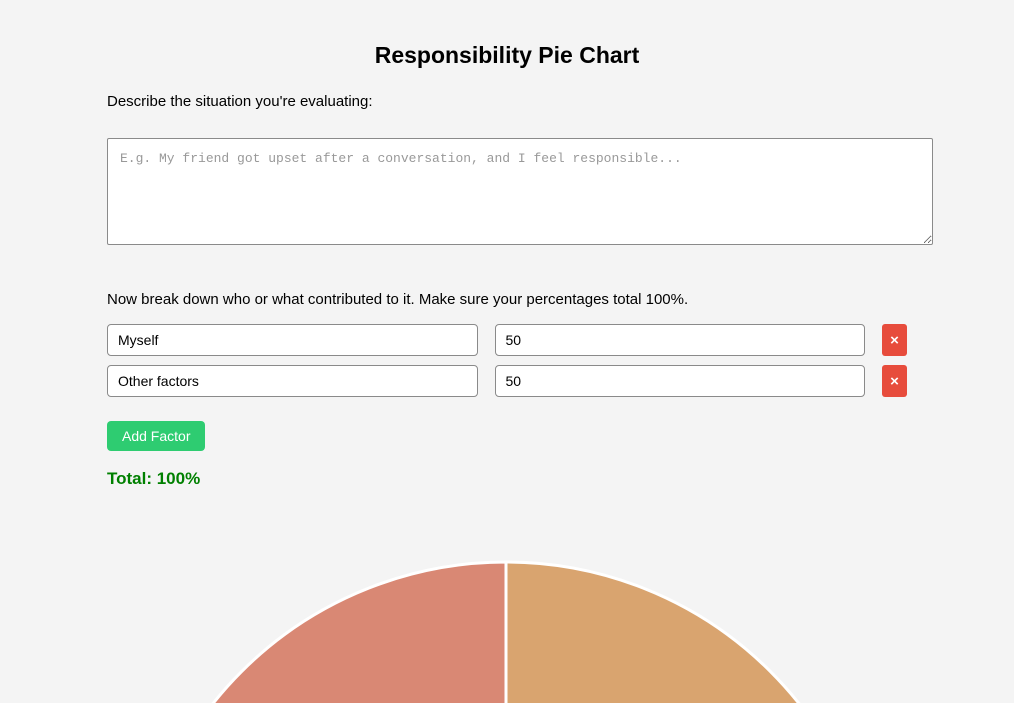 This screenshot has width=1014, height=703. I want to click on situation-textarea, so click(520, 191).